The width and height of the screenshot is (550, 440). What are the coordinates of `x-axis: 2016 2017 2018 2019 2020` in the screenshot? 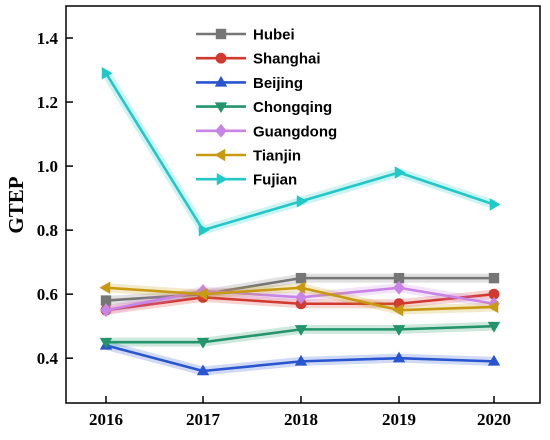 It's located at (300, 412).